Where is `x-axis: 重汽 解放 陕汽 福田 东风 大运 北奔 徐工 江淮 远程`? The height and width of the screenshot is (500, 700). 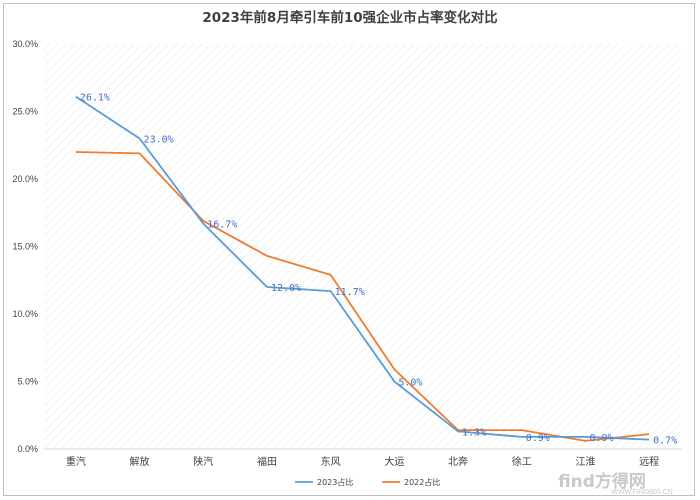 x-axis: 重汽 解放 陕汽 福田 东风 大运 北奔 徐工 江淮 远程 is located at coordinates (362, 461).